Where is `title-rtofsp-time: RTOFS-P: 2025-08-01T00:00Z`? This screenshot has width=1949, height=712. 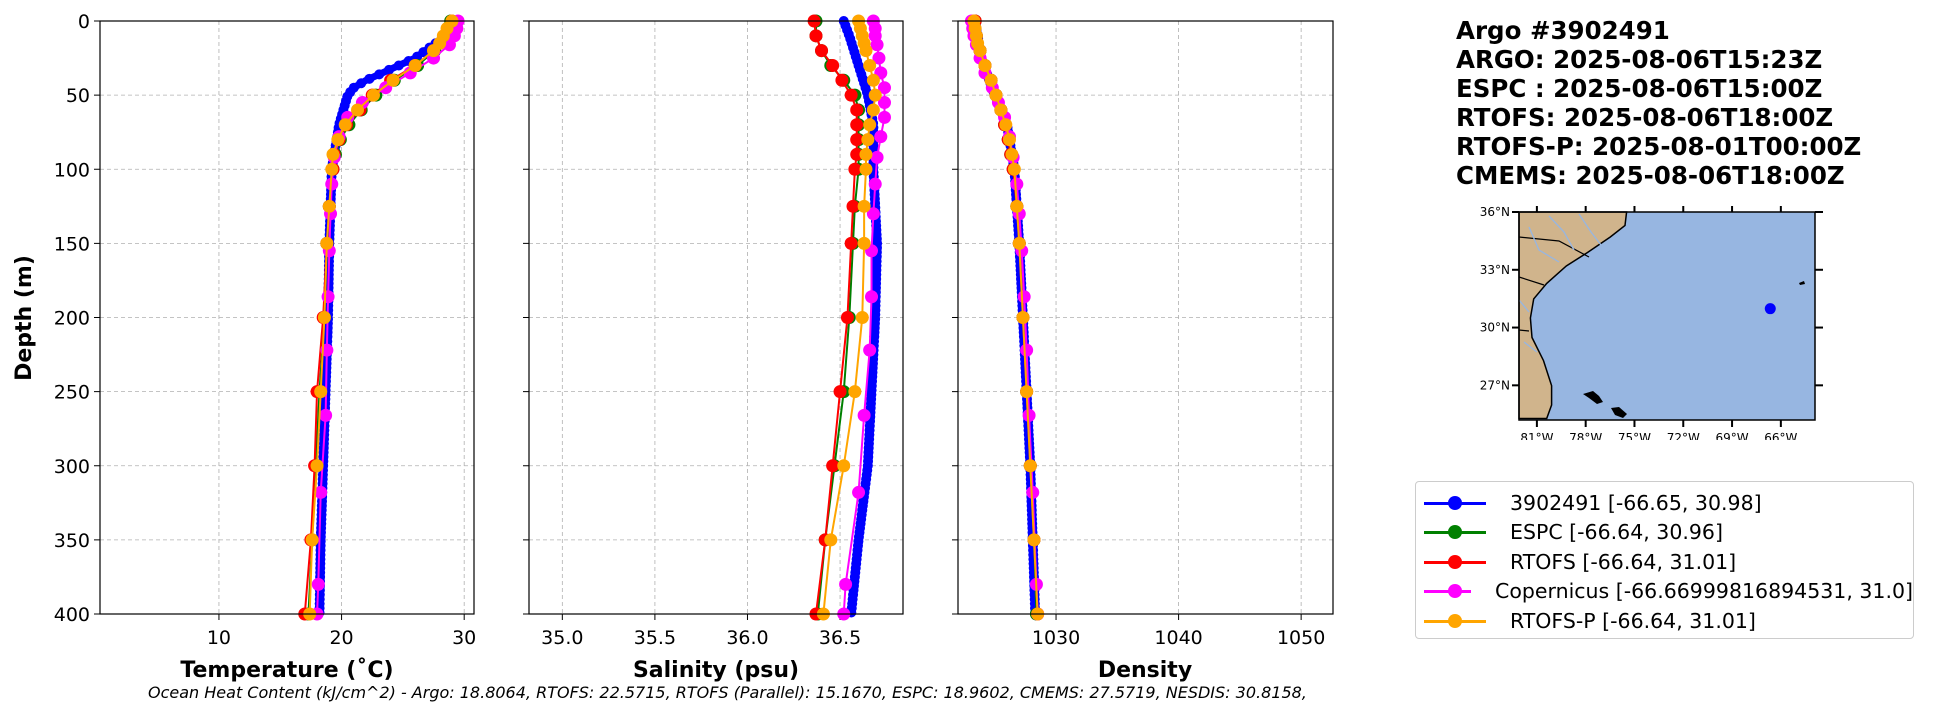 title-rtofsp-time: RTOFS-P: 2025-08-01T00:00Z is located at coordinates (1659, 146).